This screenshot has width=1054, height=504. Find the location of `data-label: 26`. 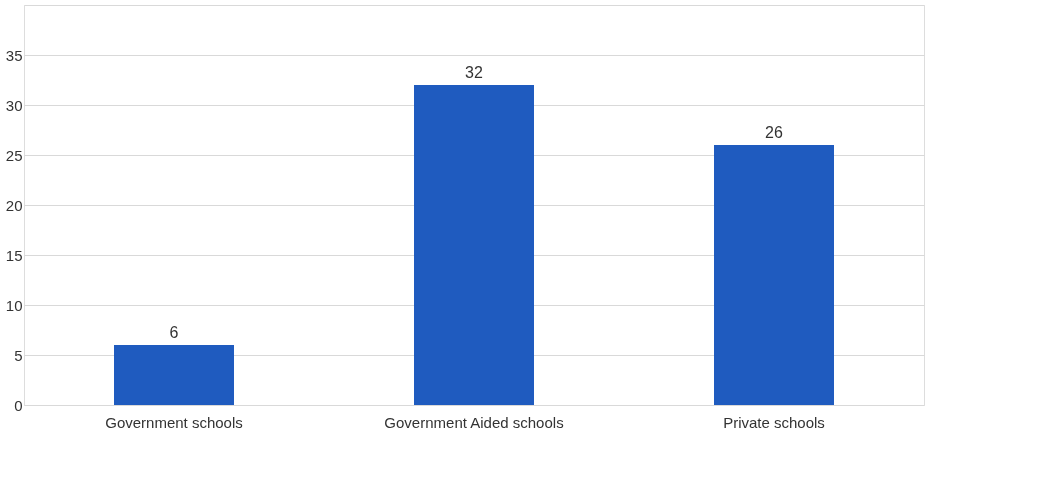

data-label: 26 is located at coordinates (774, 132).